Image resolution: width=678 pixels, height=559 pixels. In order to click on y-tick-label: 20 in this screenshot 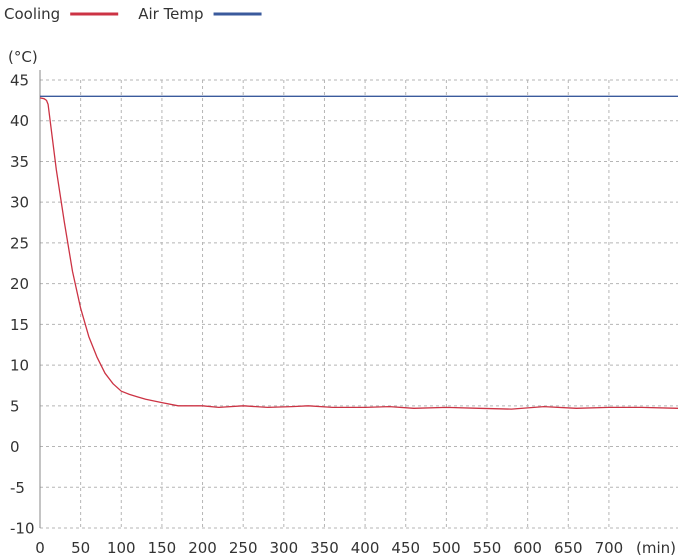, I will do `click(19, 284)`.